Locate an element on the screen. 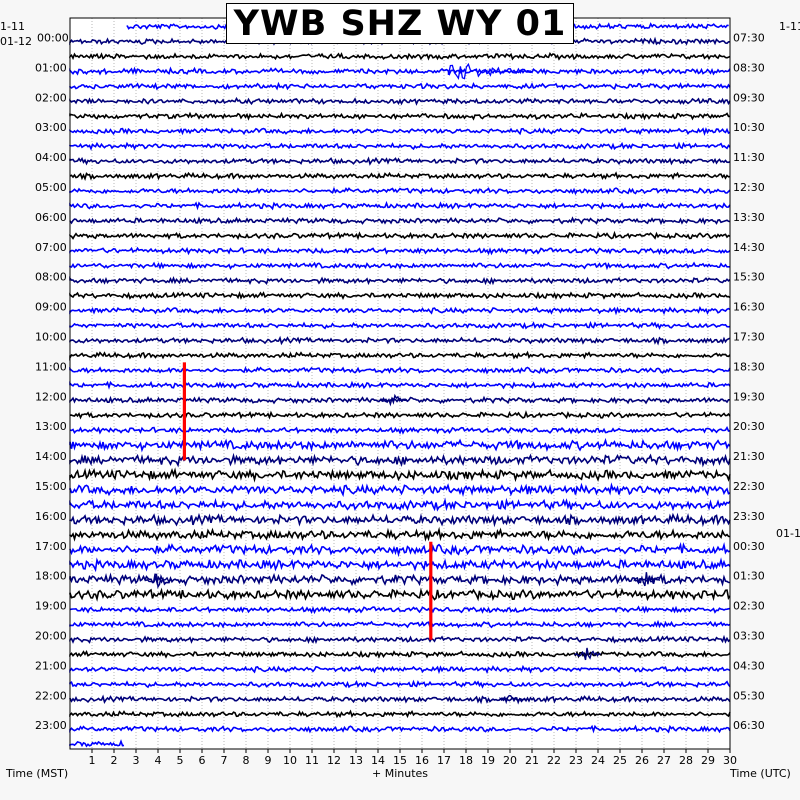 The height and width of the screenshot is (800, 800). right-hour-label: 05:30 is located at coordinates (749, 695).